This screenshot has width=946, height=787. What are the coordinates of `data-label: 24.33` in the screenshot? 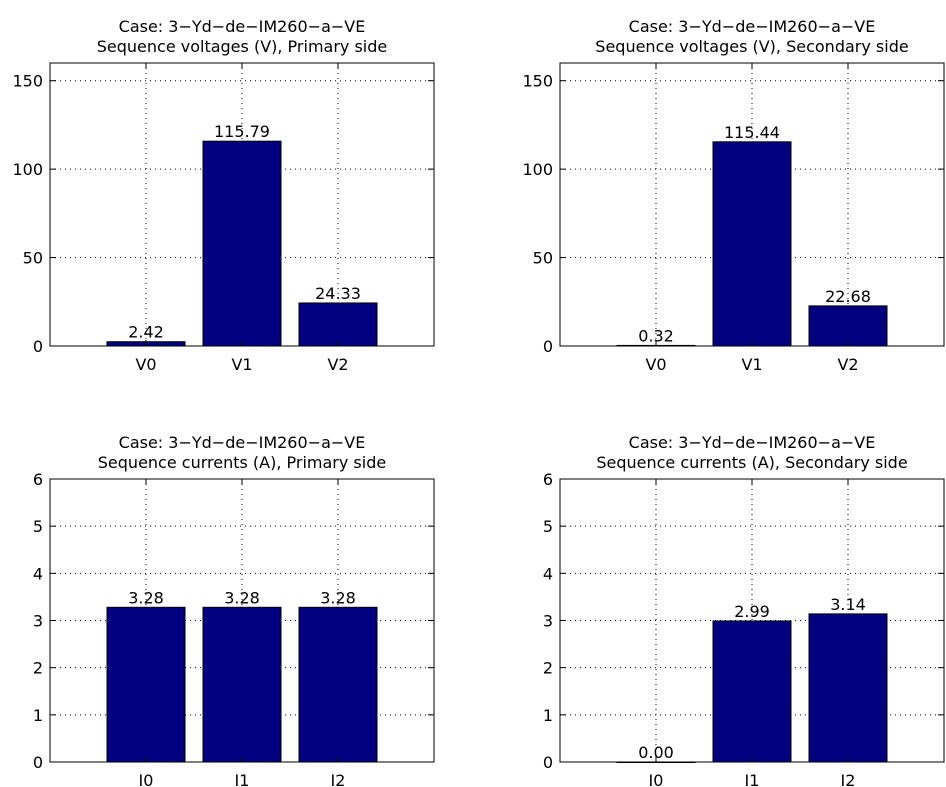 It's located at (338, 293).